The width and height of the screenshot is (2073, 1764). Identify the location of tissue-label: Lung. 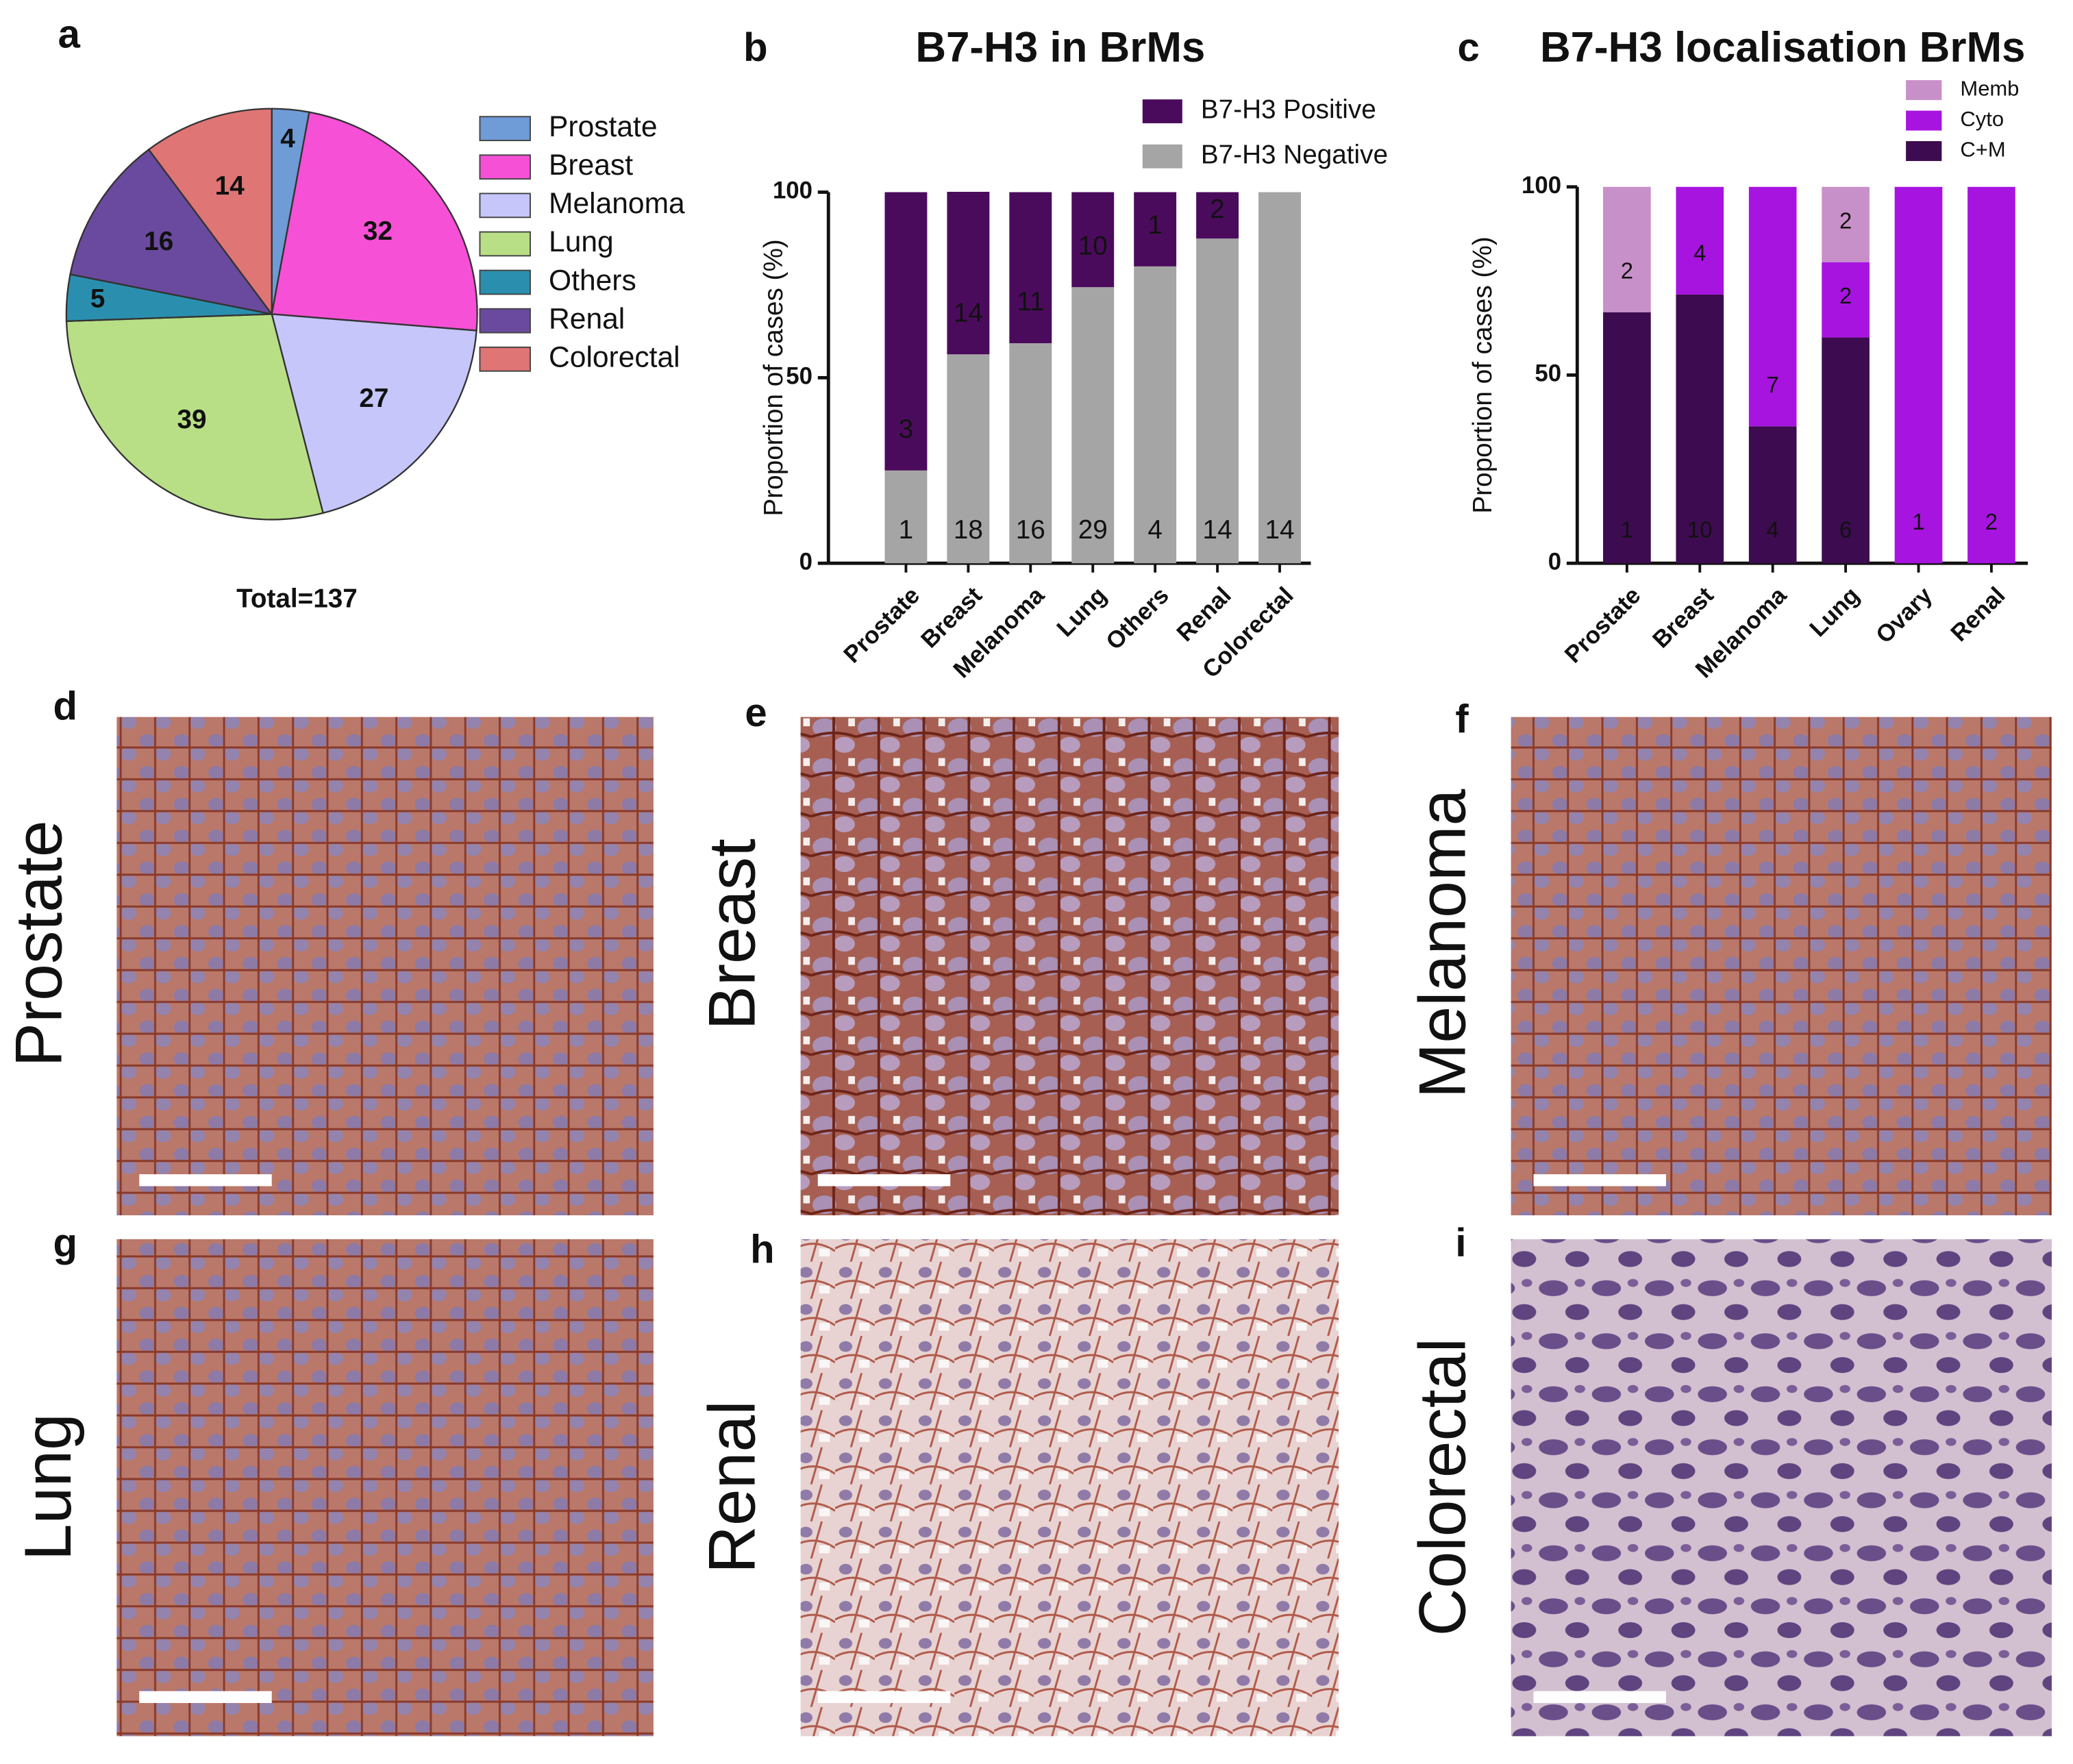
(48, 1487).